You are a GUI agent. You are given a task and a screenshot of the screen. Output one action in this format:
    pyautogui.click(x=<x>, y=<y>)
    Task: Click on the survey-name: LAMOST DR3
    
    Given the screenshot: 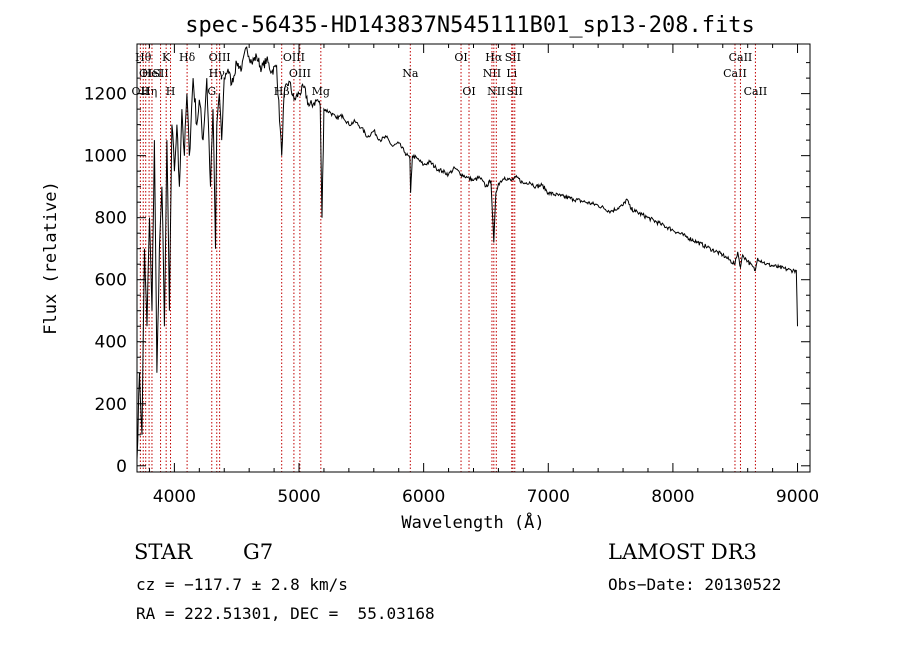 What is the action you would take?
    pyautogui.click(x=682, y=552)
    